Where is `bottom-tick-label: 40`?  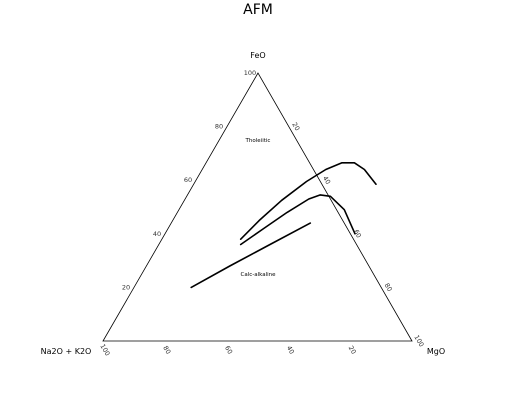 bottom-tick-label: 40 is located at coordinates (290, 349).